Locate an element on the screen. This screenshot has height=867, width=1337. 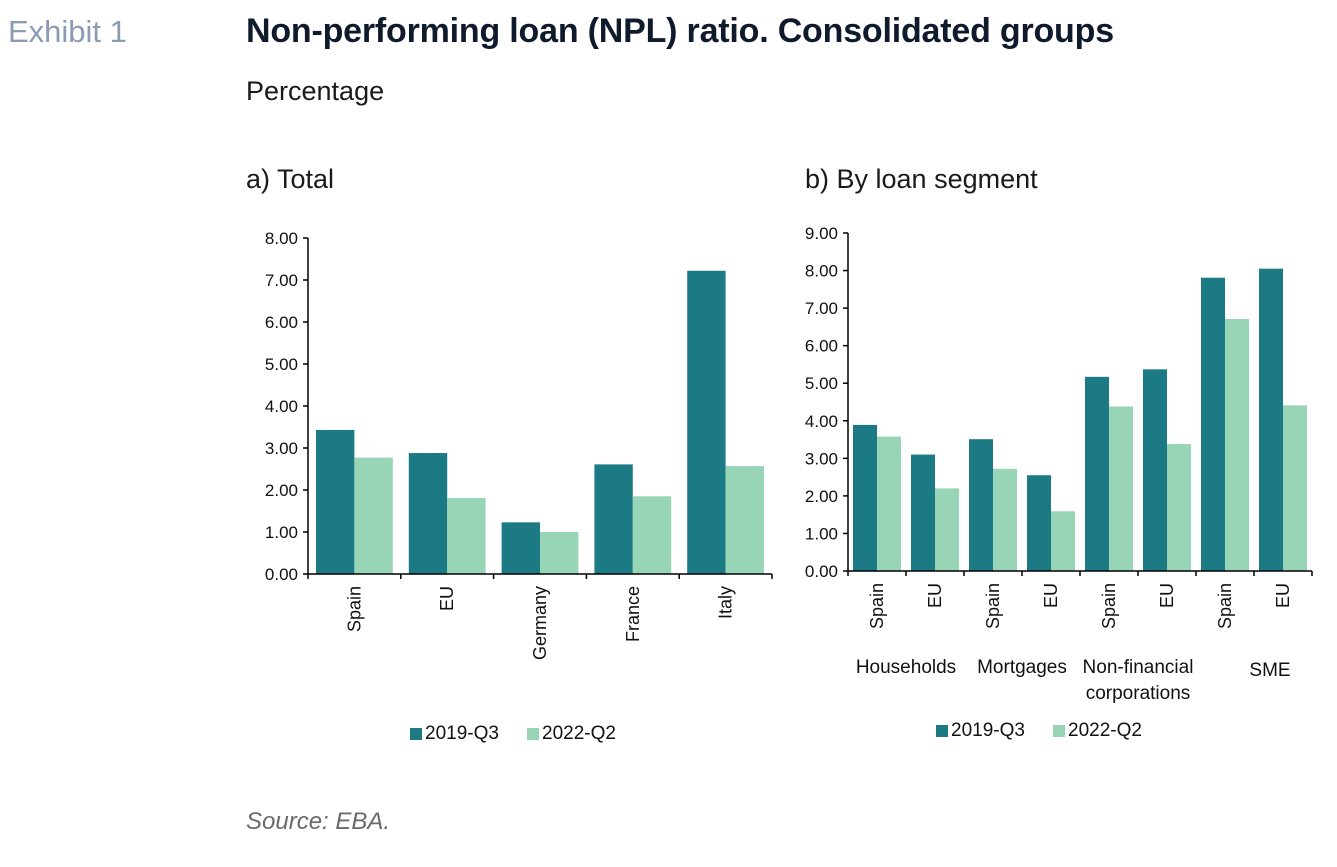
group-label: Mortgages is located at coordinates (1022, 667).